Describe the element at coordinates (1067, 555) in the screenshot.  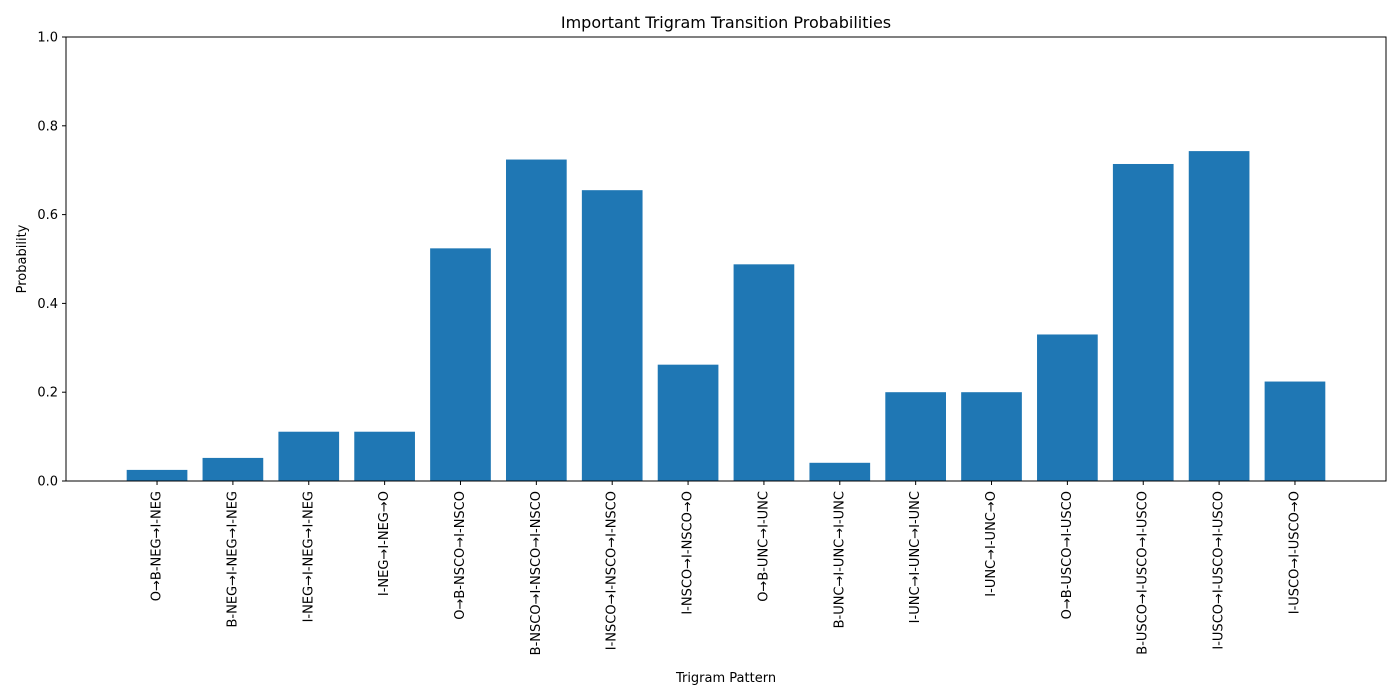
I see `x-tick-label-12: O→B-USCO→I-USCO` at that location.